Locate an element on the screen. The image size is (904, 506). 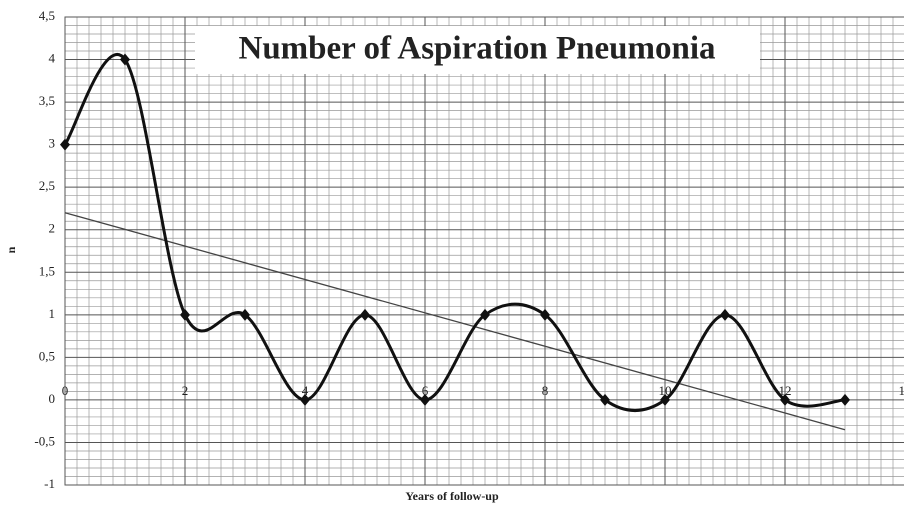
x-tick-label: 0 is located at coordinates (65, 390).